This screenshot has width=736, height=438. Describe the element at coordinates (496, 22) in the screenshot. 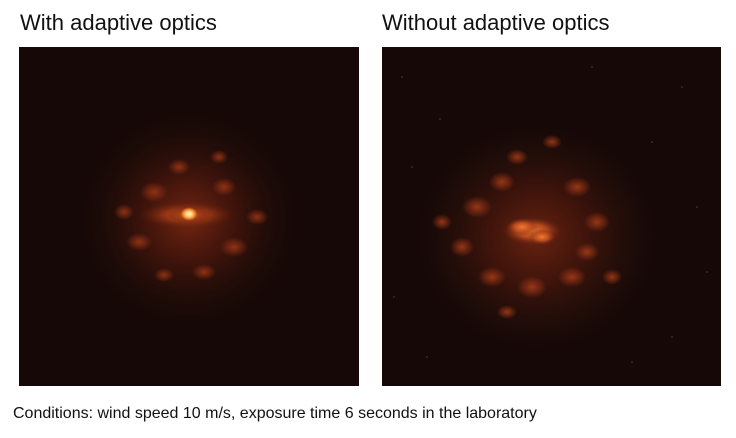

I see `right-panel-title: Without adaptive optics` at that location.